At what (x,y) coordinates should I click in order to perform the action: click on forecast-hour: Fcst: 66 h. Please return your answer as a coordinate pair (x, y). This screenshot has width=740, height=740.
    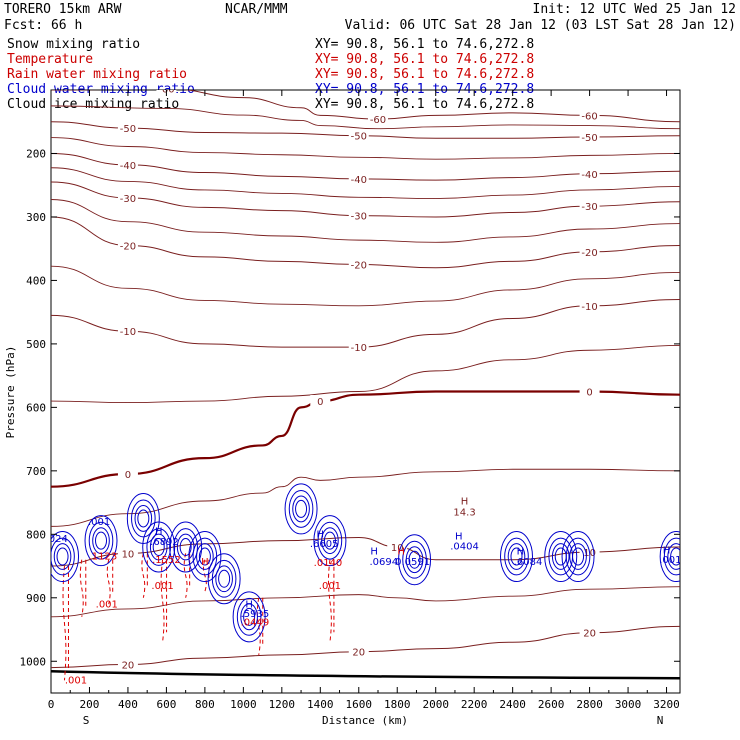
    Looking at the image, I should click on (43, 25).